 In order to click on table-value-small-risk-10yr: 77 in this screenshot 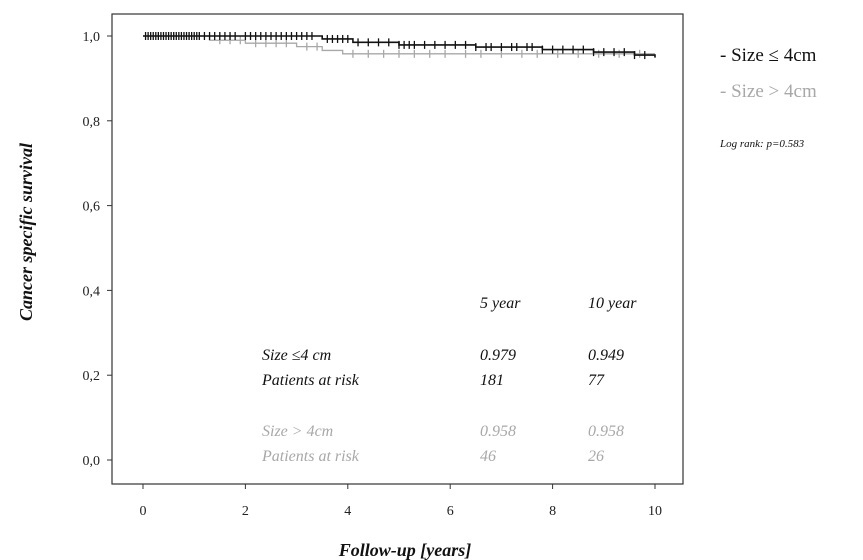, I will do `click(596, 380)`.